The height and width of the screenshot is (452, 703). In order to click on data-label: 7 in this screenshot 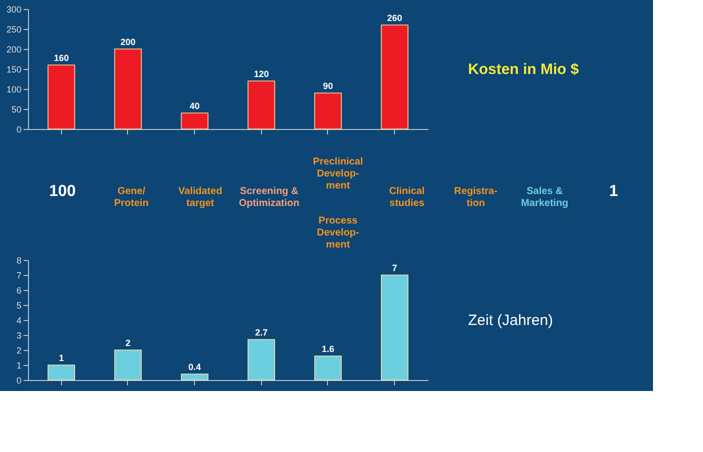, I will do `click(395, 268)`.